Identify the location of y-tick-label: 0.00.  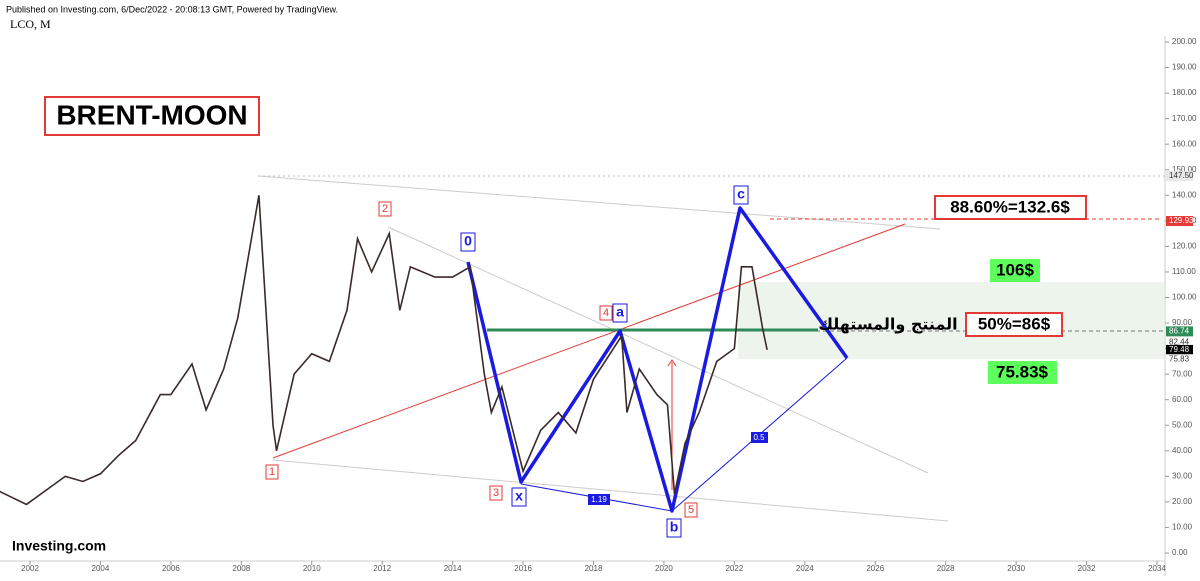
(1180, 552).